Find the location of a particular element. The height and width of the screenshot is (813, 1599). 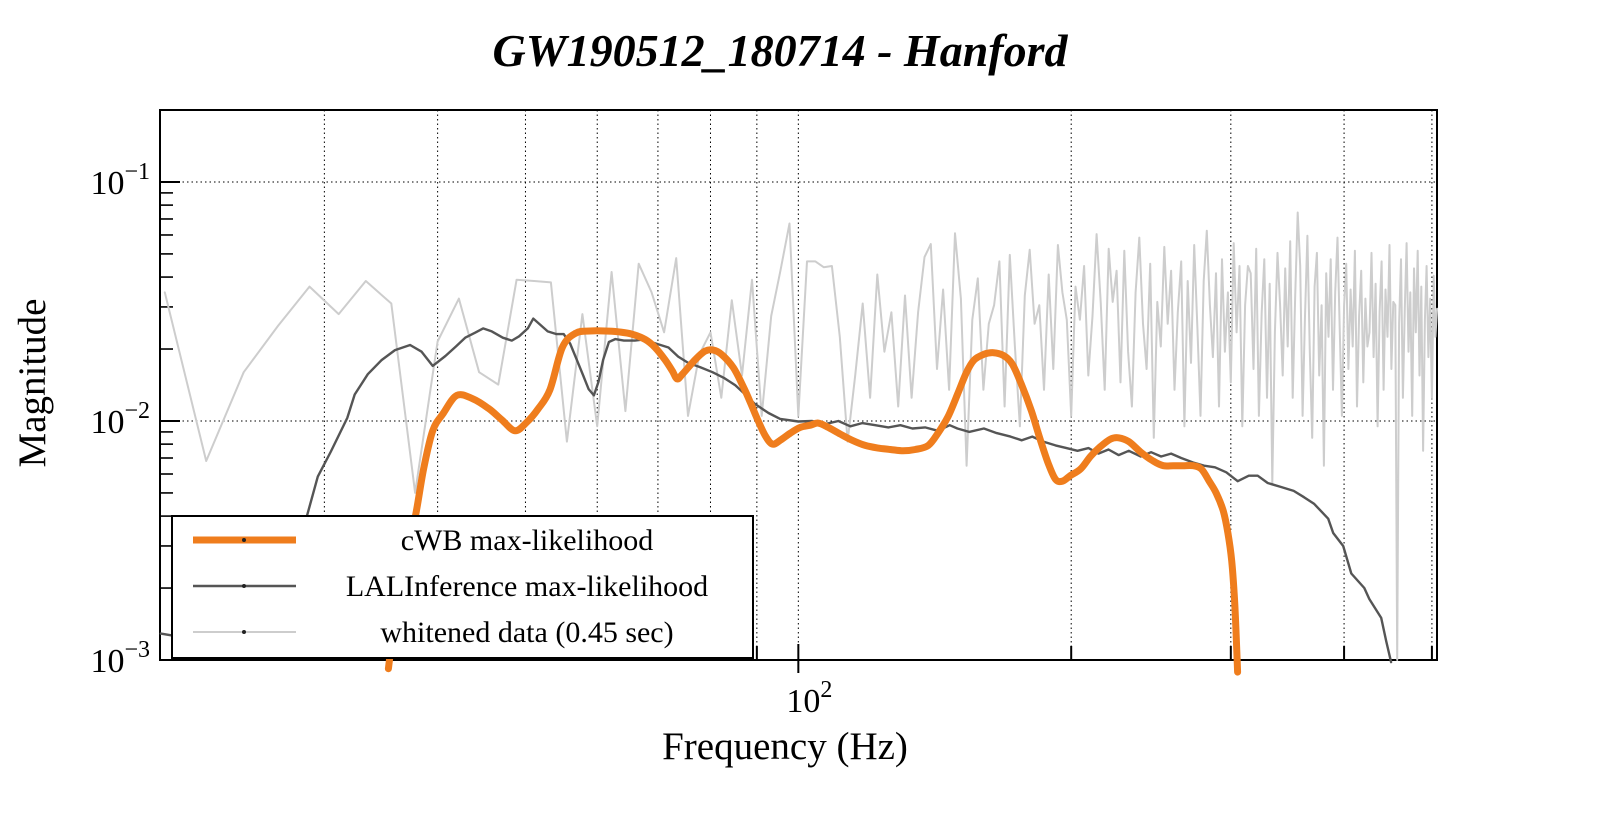

chart-title: GW190512_180714 - Hanford is located at coordinates (780, 50).